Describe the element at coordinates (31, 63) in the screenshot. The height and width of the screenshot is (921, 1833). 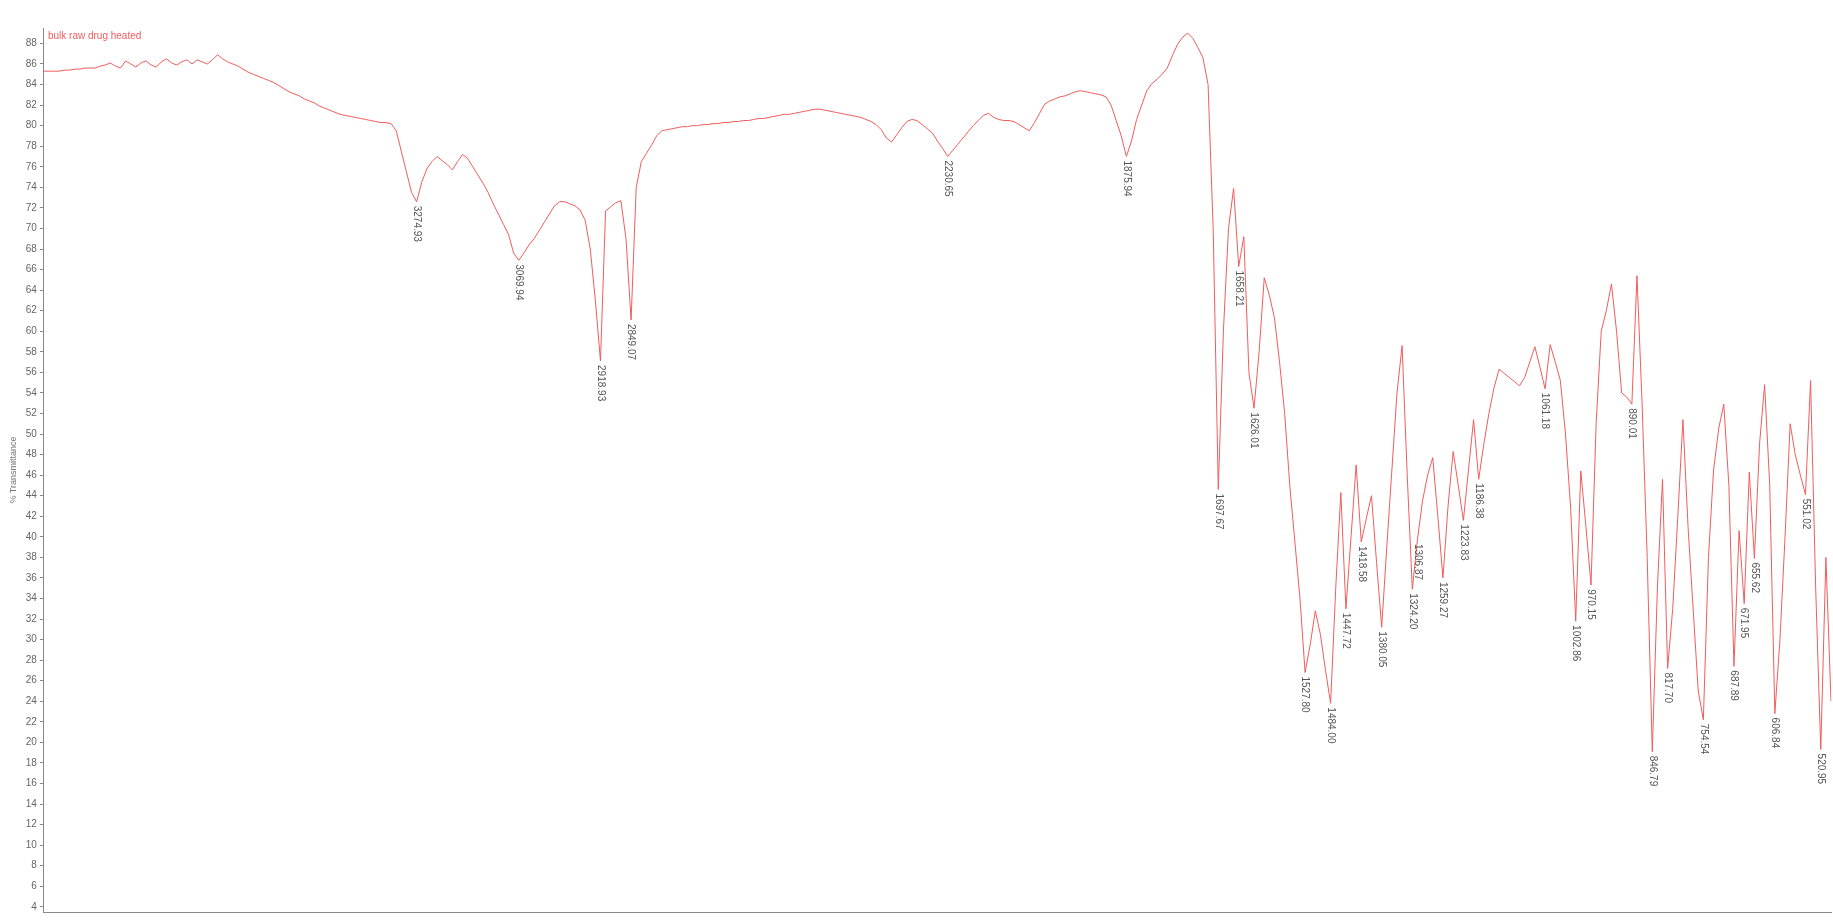
I see `y-tick-label: 86` at that location.